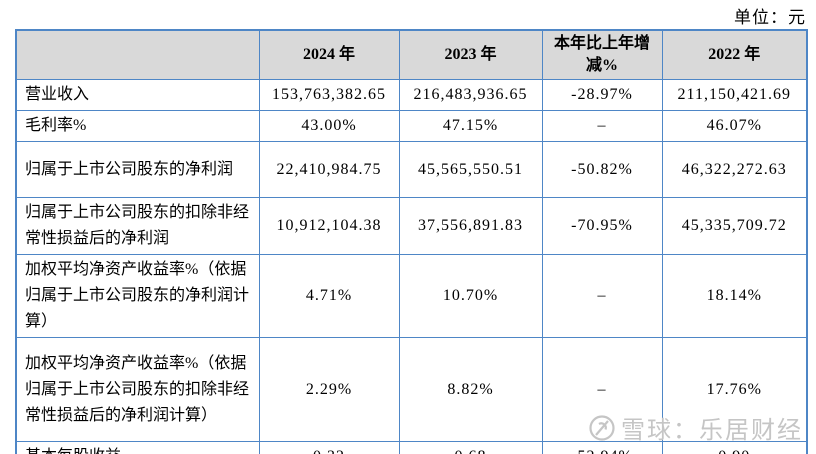  I want to click on table-row-gross-margin: 毛利率% 43.00% 47.15% – 46.07%, so click(411, 126).